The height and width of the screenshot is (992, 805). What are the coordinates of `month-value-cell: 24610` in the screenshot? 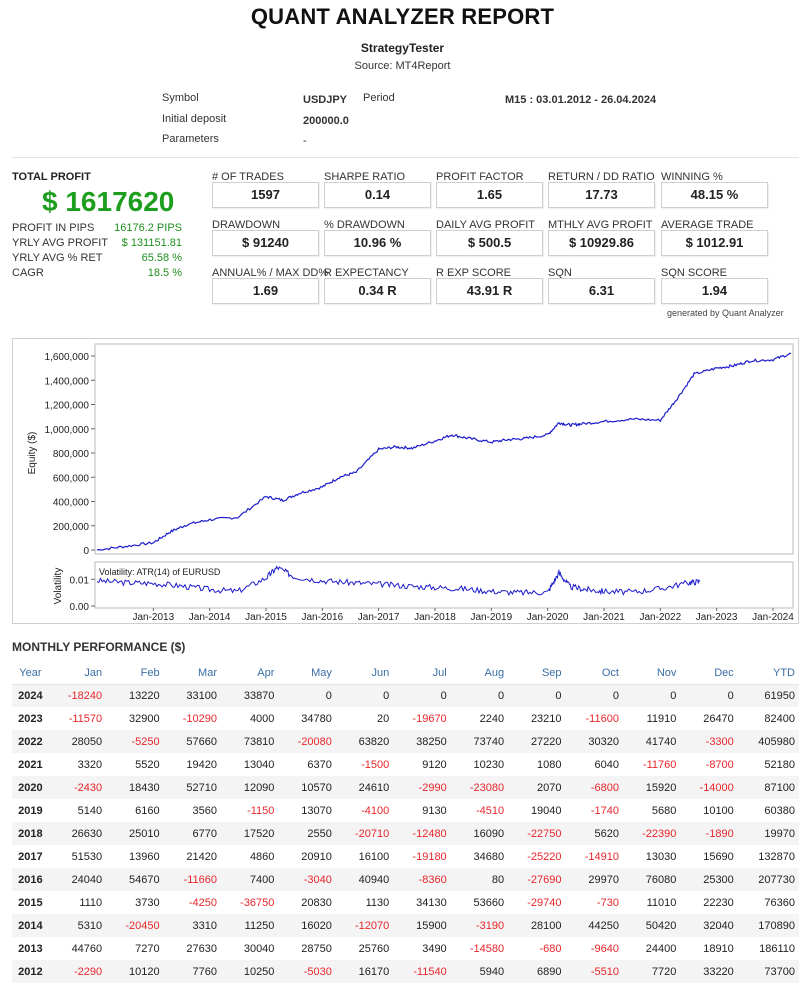 It's located at (364, 787).